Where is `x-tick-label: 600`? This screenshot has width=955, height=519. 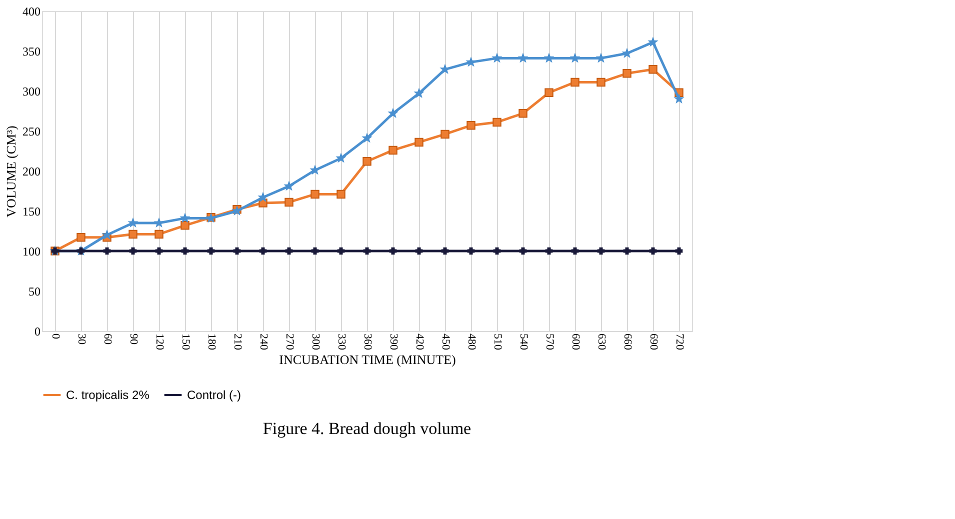 x-tick-label: 600 is located at coordinates (576, 342).